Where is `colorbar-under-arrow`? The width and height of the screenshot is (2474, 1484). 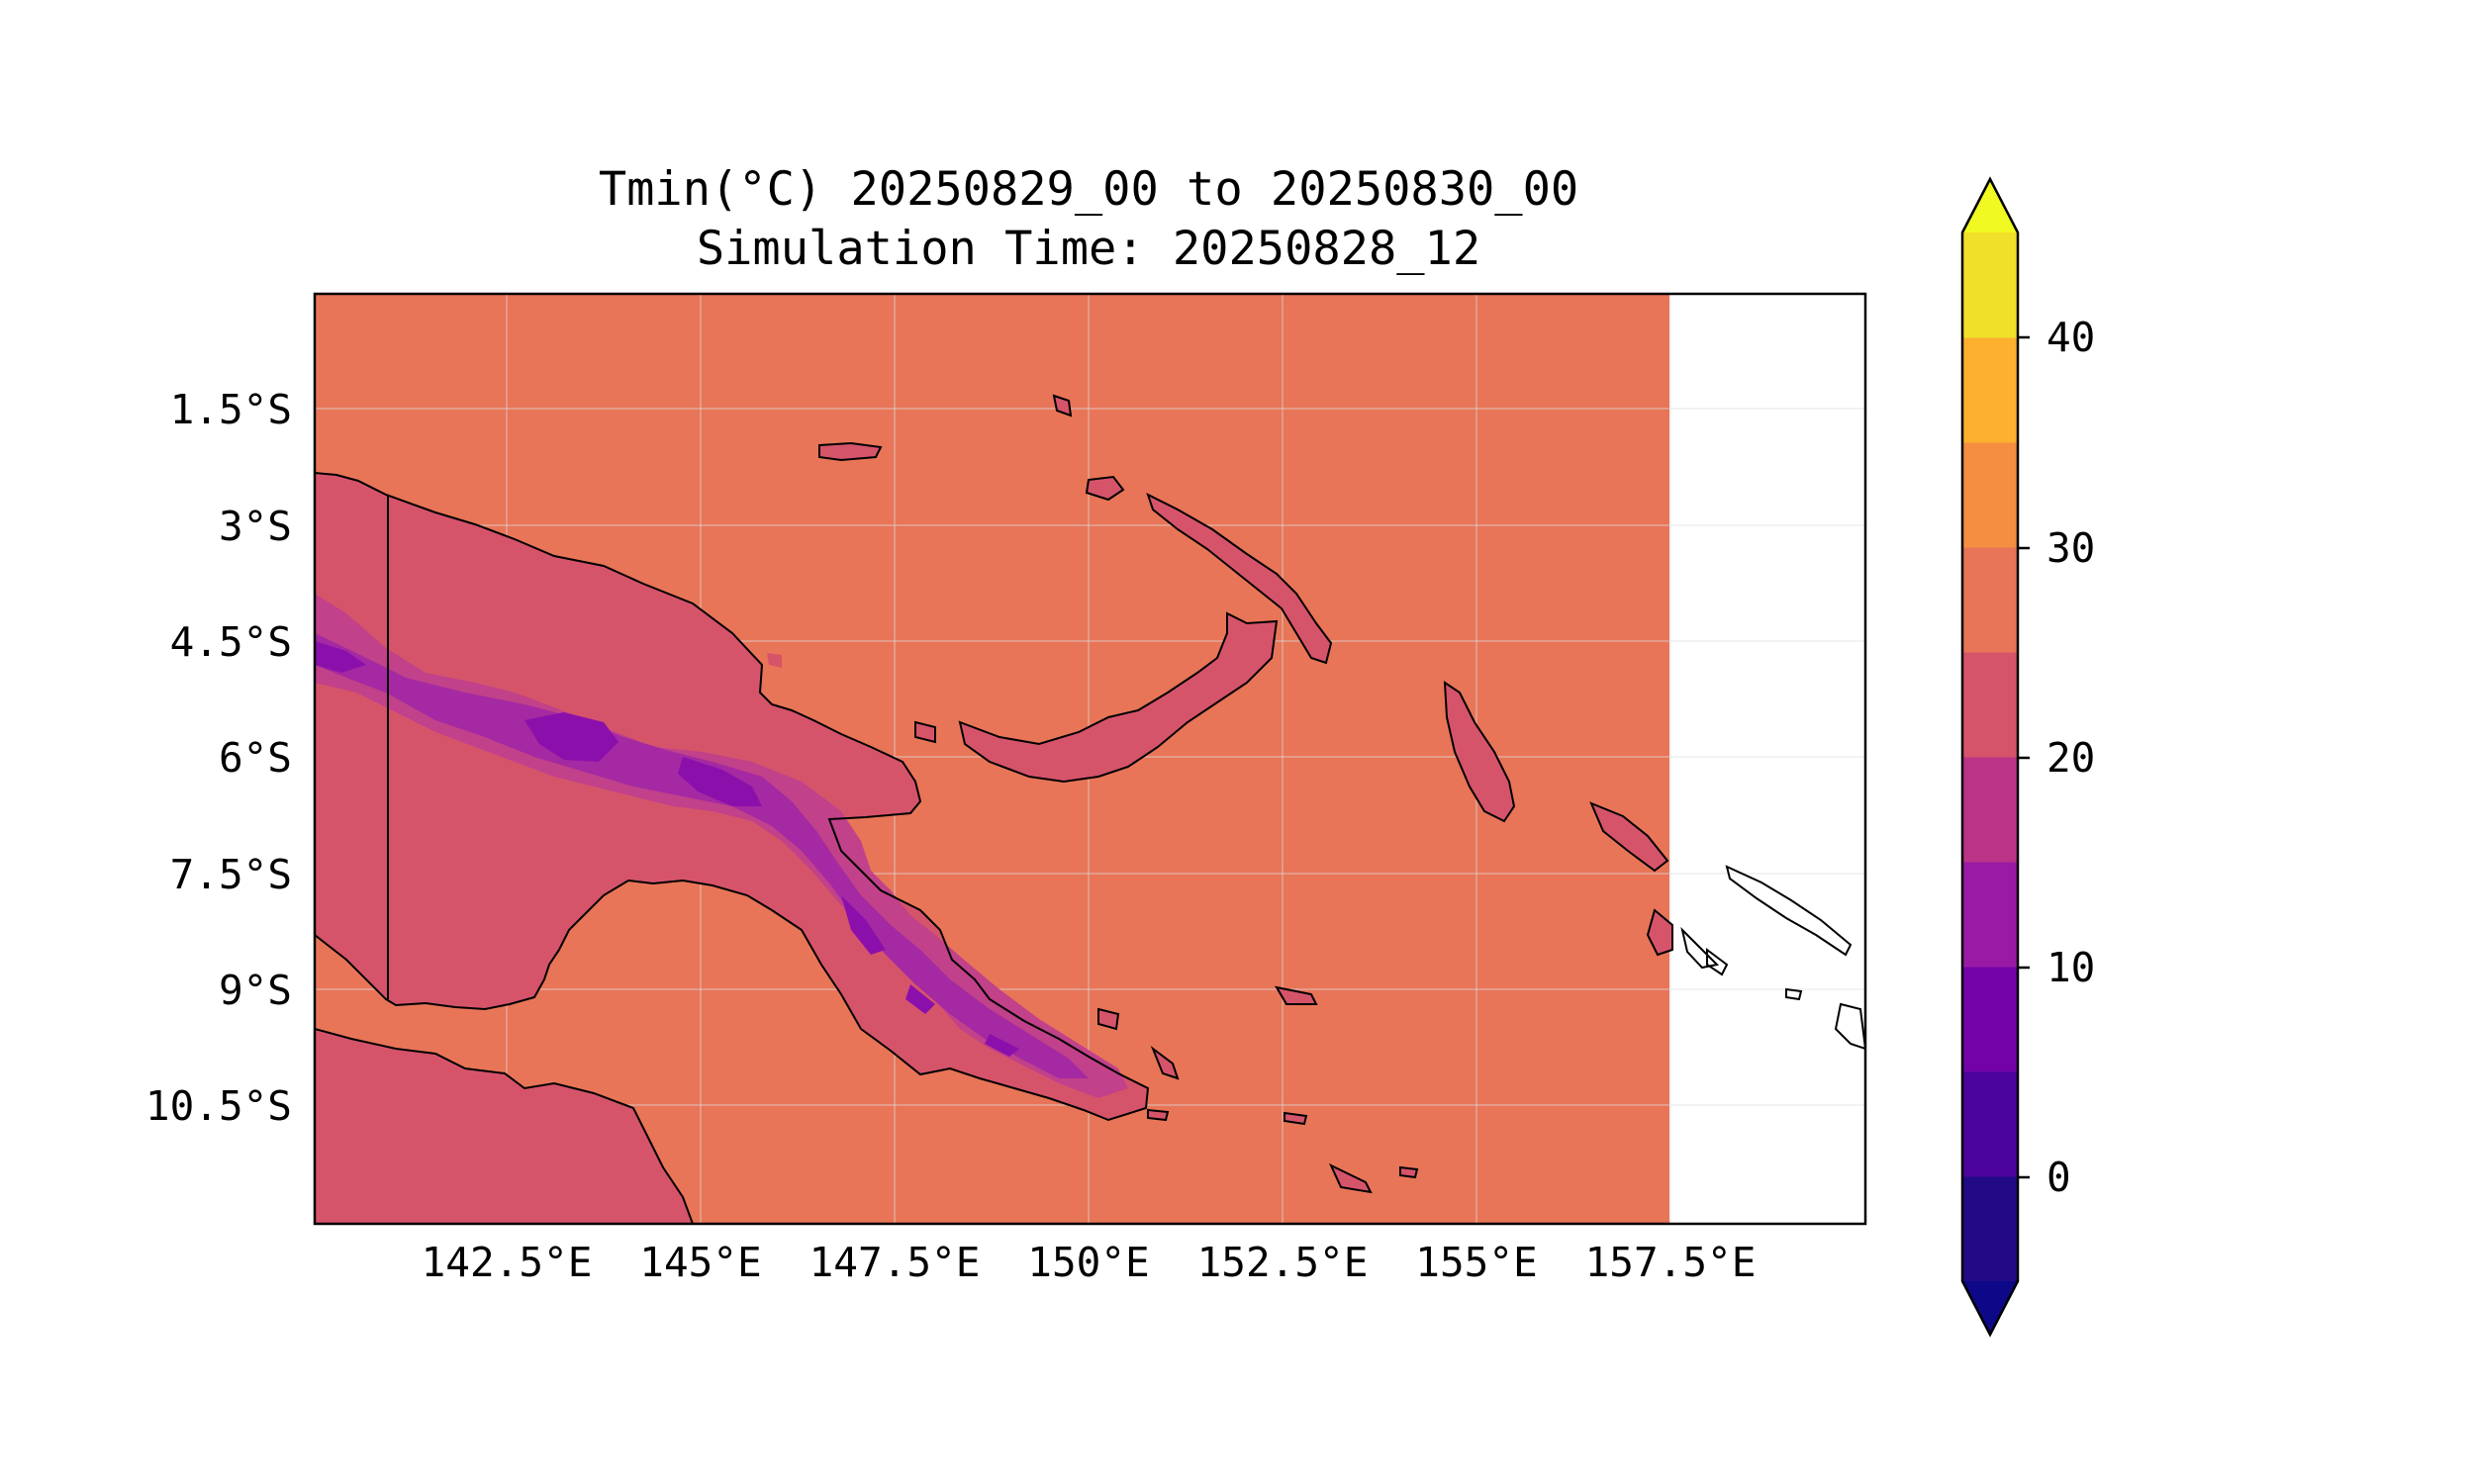 colorbar-under-arrow is located at coordinates (1990, 1308).